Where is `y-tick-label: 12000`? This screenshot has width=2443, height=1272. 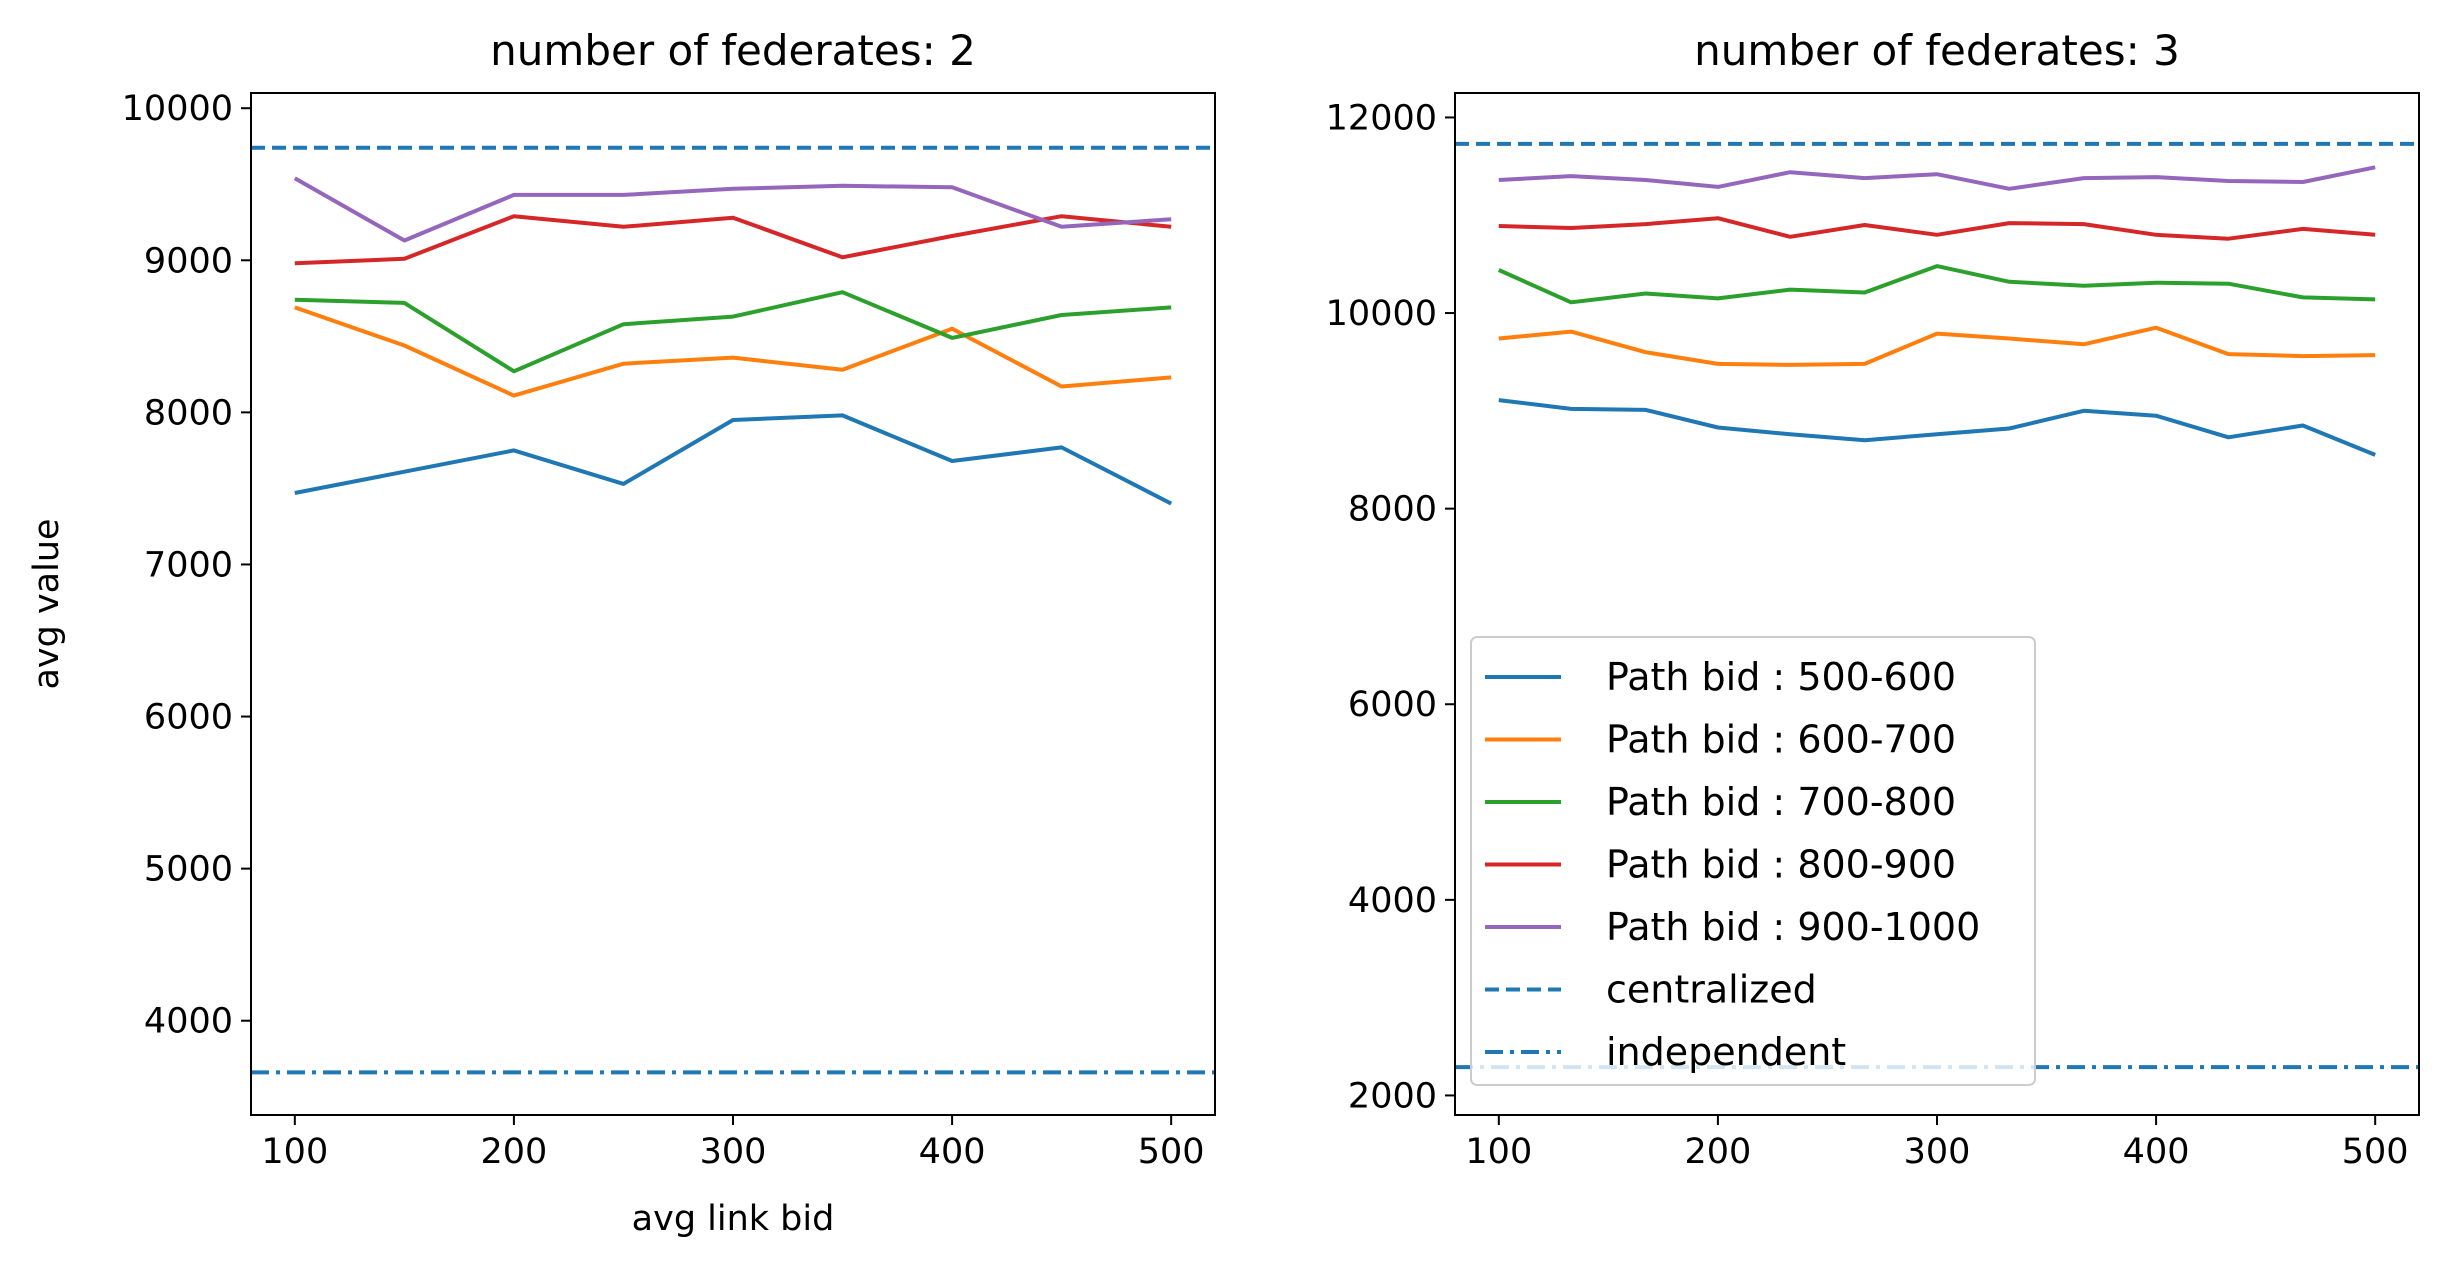
y-tick-label: 12000 is located at coordinates (1381, 118).